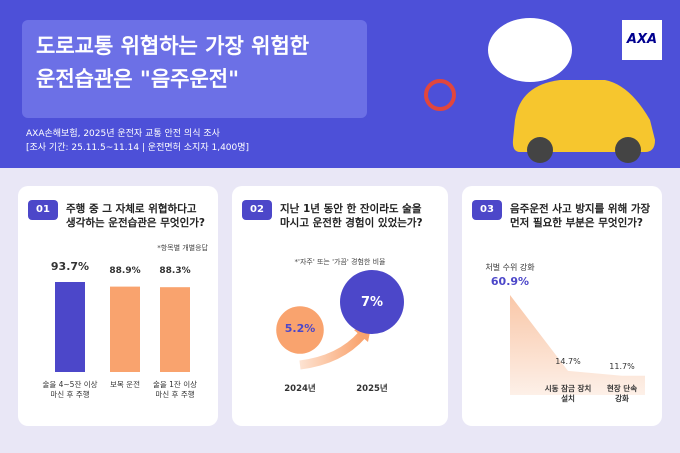 This screenshot has height=453, width=680. Describe the element at coordinates (577, 345) in the screenshot. I see `area` at that location.